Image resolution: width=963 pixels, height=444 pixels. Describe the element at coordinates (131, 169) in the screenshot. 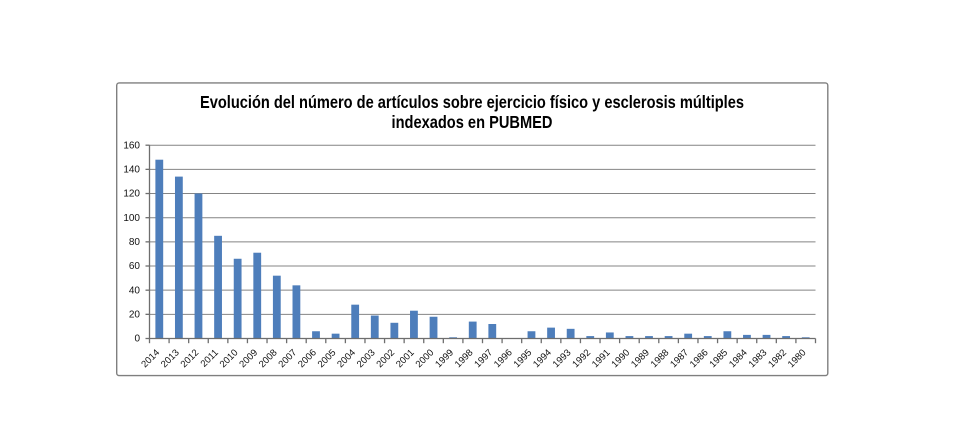

I see `svg-text: 140` at that location.